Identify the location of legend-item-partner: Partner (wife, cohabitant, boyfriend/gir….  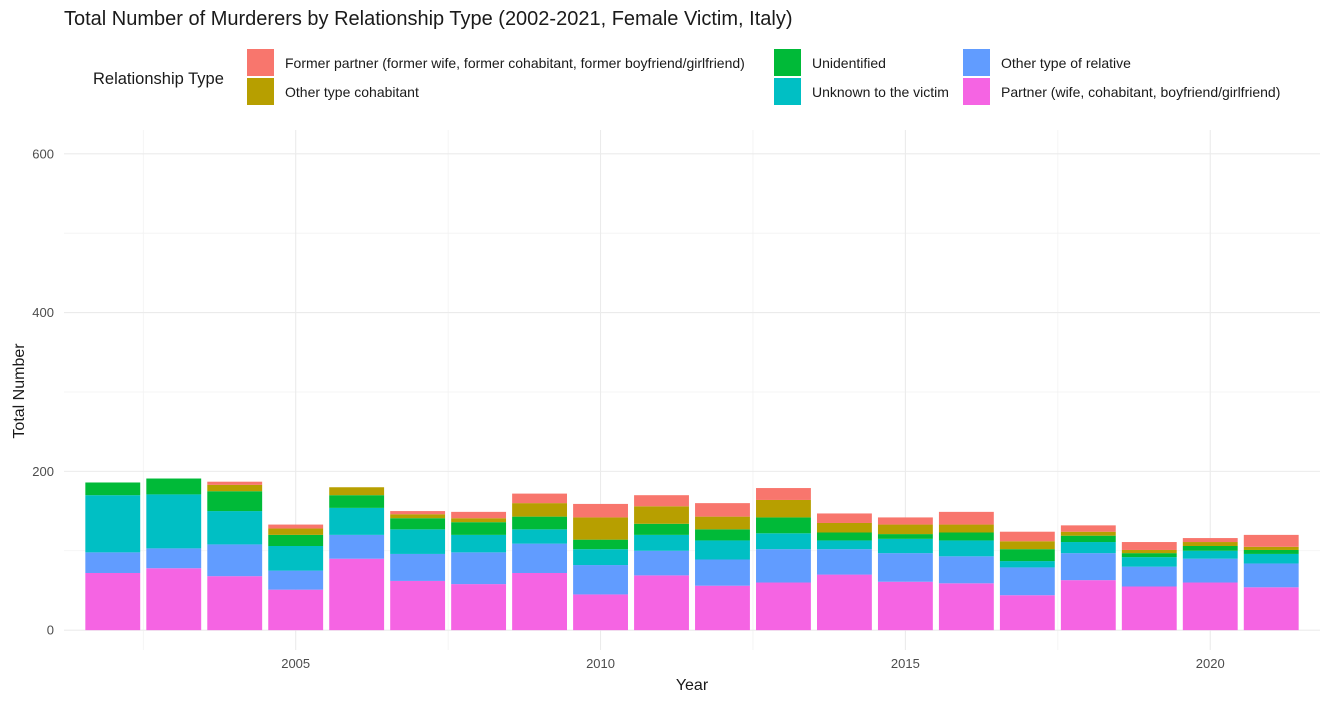
(1121, 91).